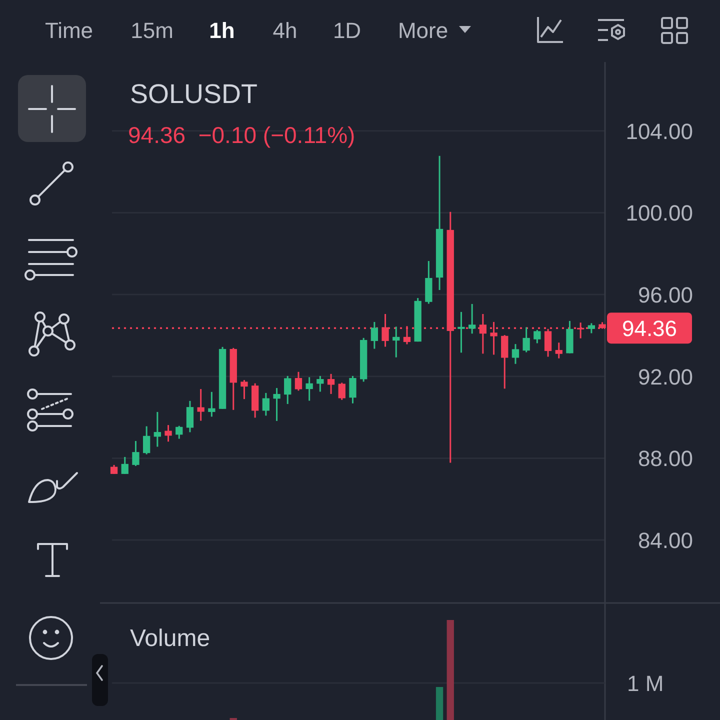 This screenshot has width=720, height=720. I want to click on text: 1h, so click(222, 30).